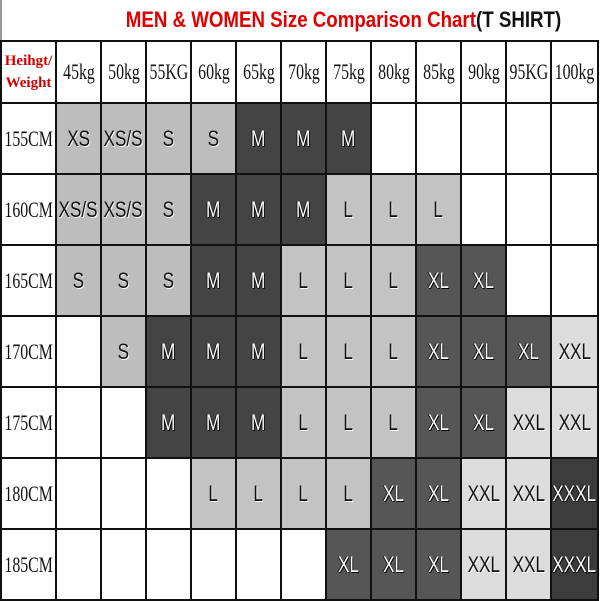 This screenshot has width=600, height=601. What do you see at coordinates (575, 565) in the screenshot?
I see `size-cell: XXXL` at bounding box center [575, 565].